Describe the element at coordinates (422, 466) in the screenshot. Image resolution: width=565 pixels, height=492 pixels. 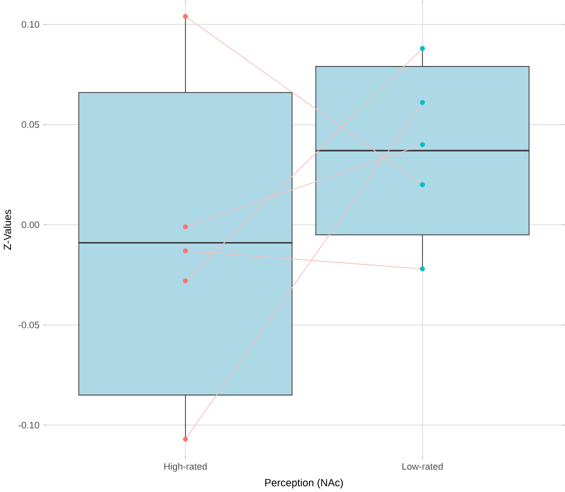
I see `x-tick-label: Low-rated` at that location.